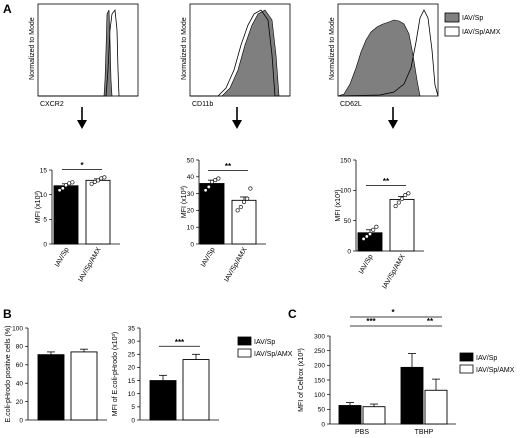  What do you see at coordinates (20, 384) in the screenshot?
I see `y-tick-label: 40` at bounding box center [20, 384].